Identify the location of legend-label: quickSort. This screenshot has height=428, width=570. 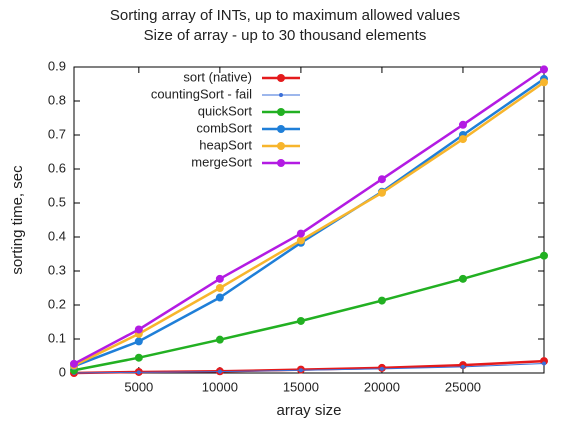
(225, 110).